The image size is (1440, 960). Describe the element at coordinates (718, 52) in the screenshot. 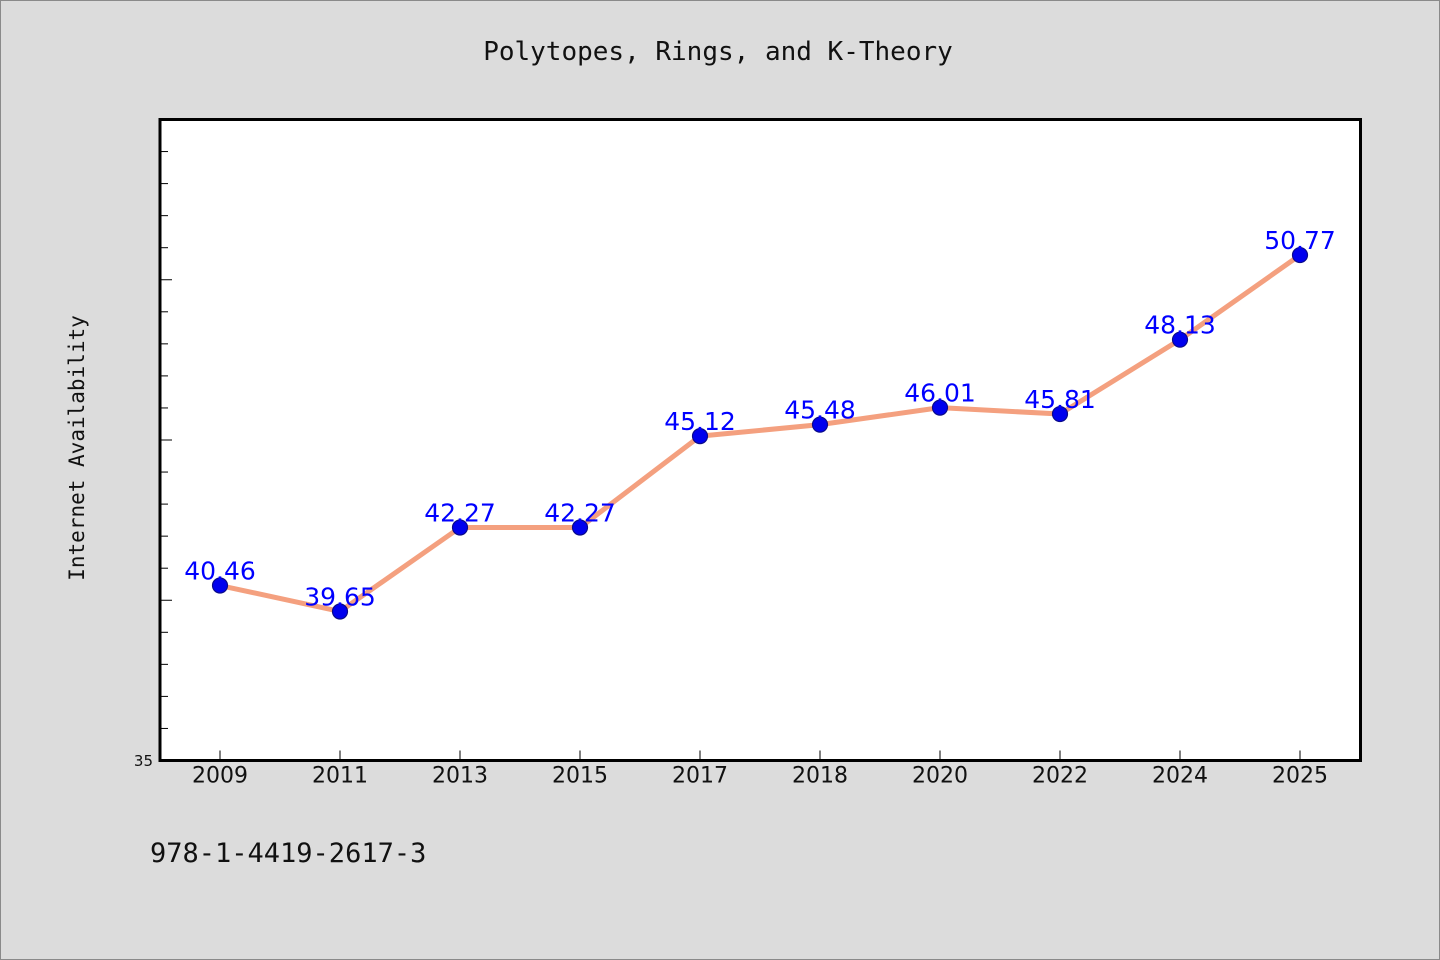

I see `chart-title: Polytopes, Rings, and K-Theory` at that location.